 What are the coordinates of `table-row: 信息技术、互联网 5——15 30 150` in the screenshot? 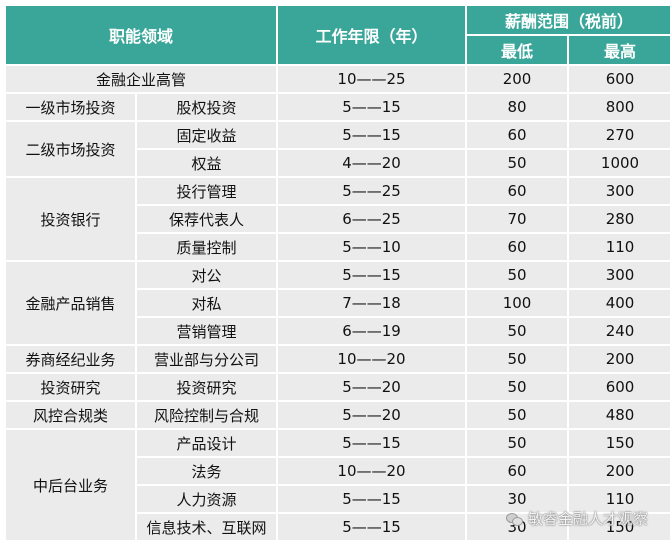 It's located at (338, 527).